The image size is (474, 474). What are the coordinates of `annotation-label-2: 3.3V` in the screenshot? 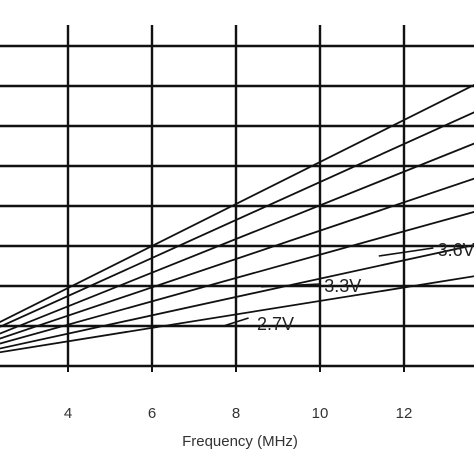 It's located at (342, 286).